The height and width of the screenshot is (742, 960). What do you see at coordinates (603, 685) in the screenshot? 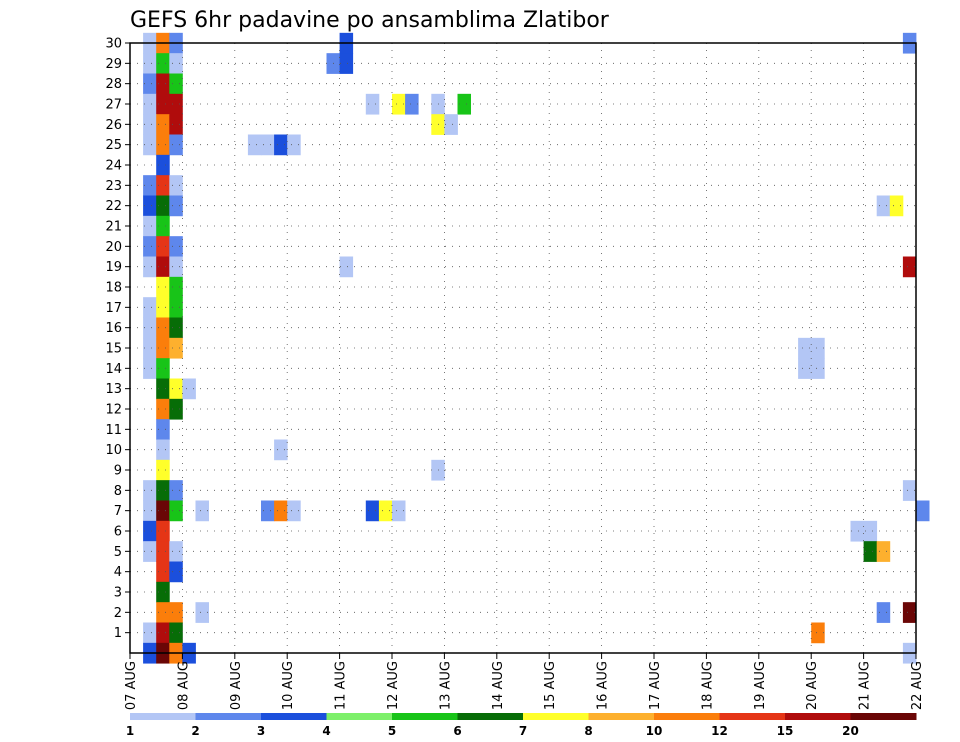
I see `x-tick-label: 16 AUG` at bounding box center [603, 685].